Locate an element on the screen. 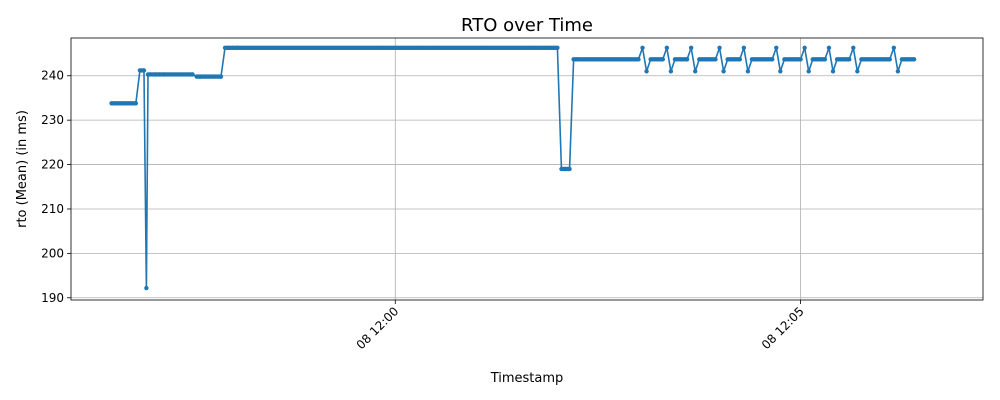 The image size is (1000, 400). y-tick-label: 240 is located at coordinates (52, 76).